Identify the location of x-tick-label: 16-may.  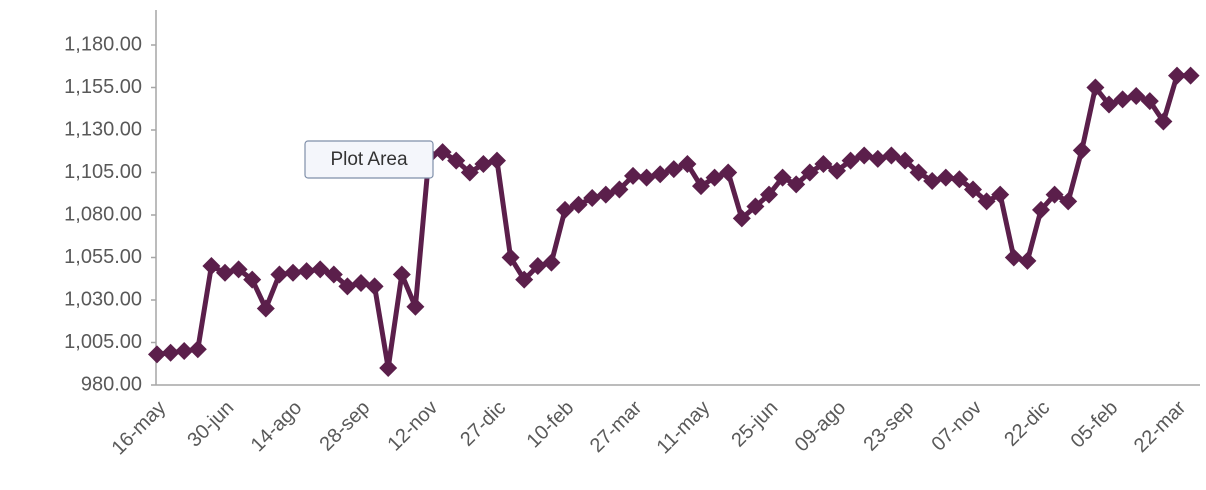
(139, 428).